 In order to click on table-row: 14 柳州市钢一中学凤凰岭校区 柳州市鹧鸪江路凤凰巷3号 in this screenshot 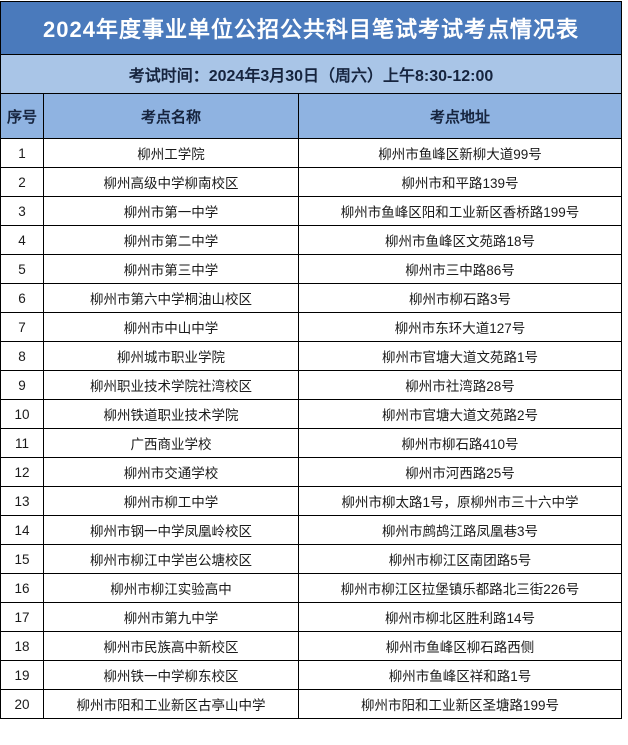, I will do `click(311, 530)`.